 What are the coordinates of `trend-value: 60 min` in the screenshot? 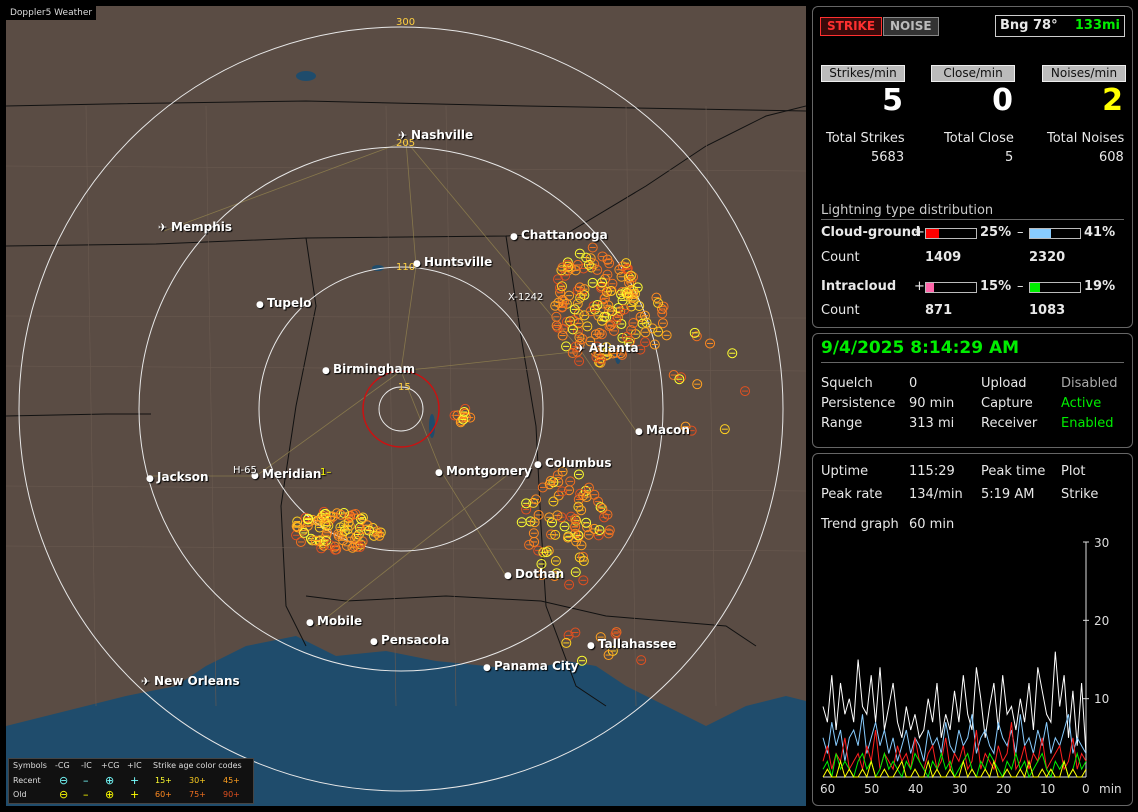 It's located at (932, 524).